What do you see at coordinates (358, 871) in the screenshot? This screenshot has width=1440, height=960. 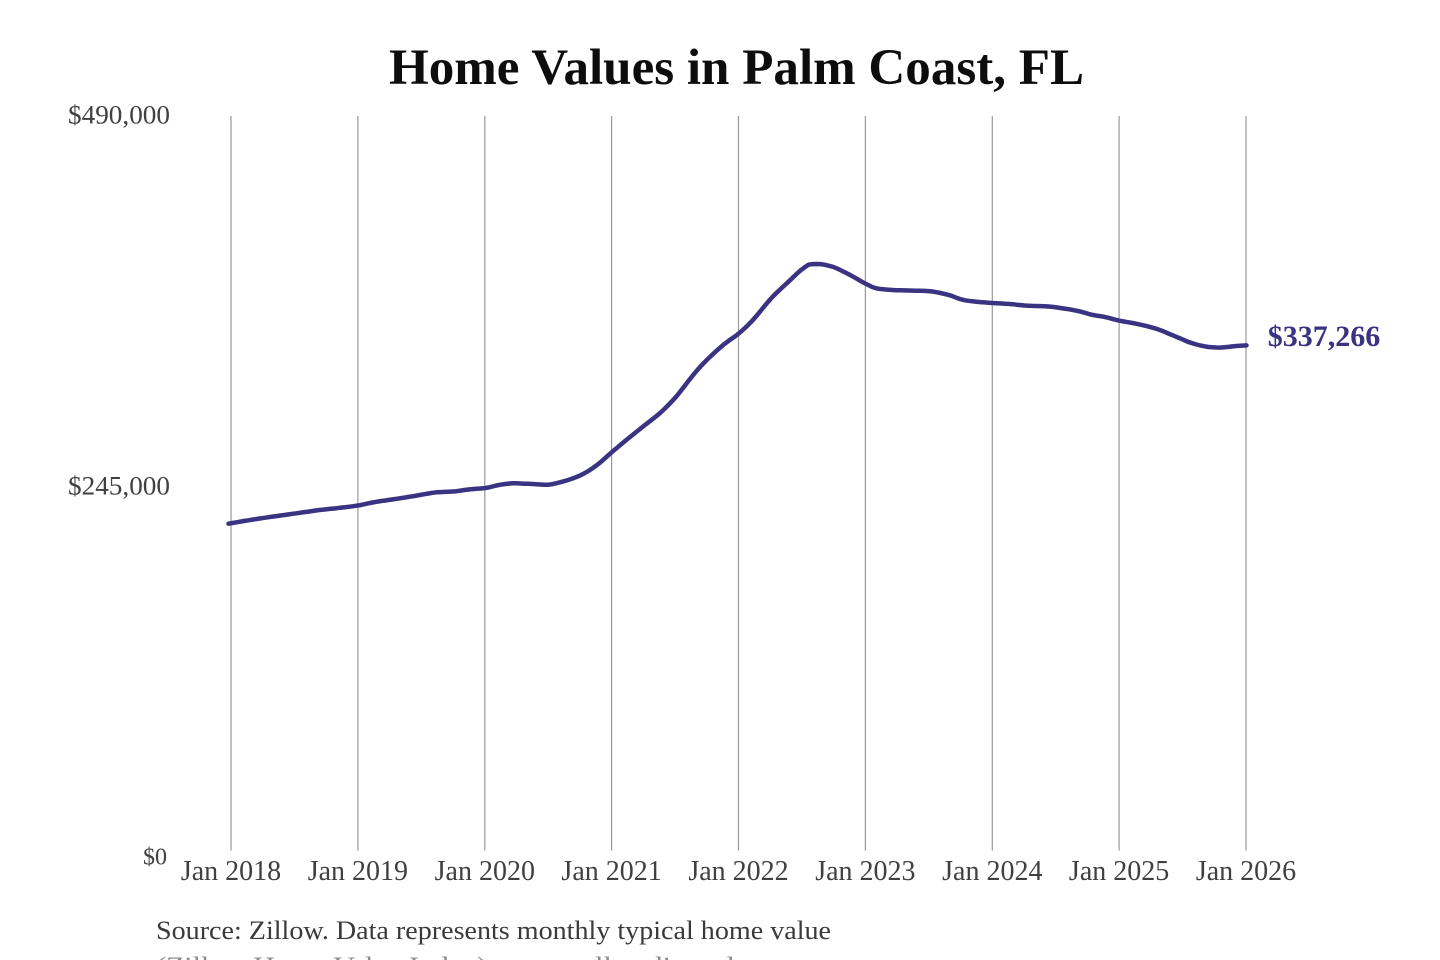 I see `svg-text: Jan 2019` at bounding box center [358, 871].